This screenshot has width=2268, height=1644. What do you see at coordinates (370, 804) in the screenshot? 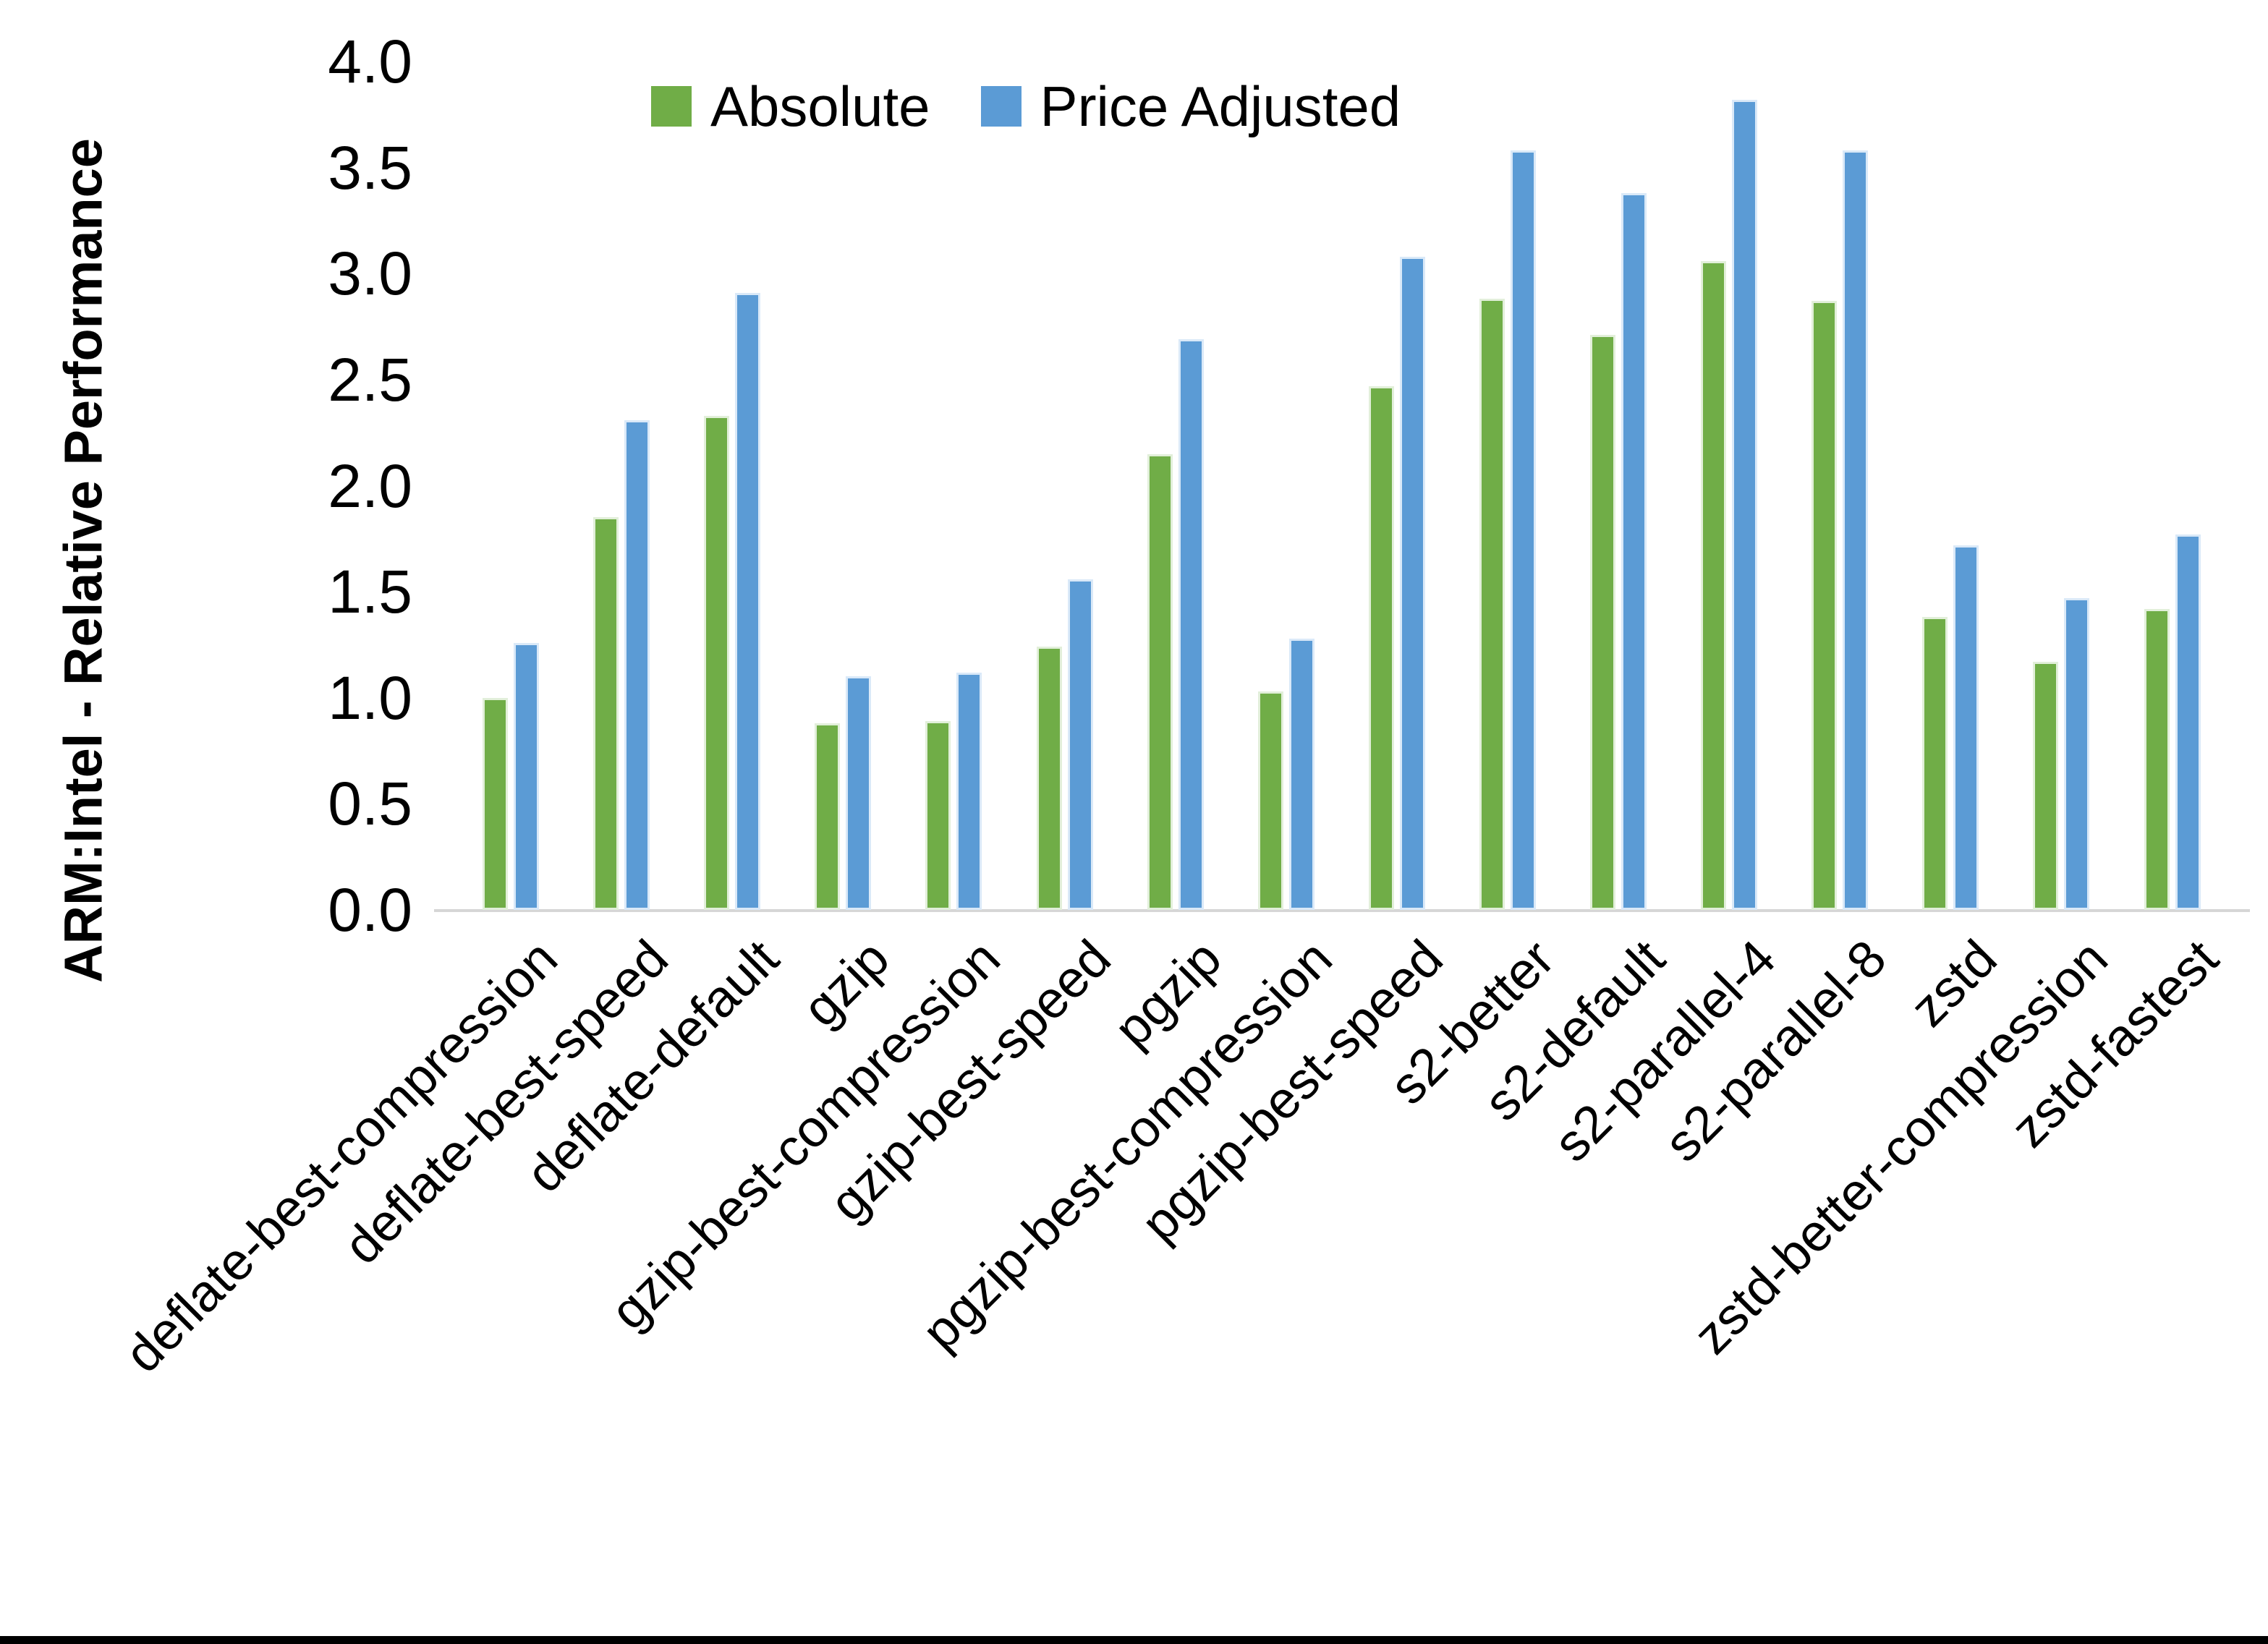
I see `y-tick-label: 0.5` at bounding box center [370, 804].